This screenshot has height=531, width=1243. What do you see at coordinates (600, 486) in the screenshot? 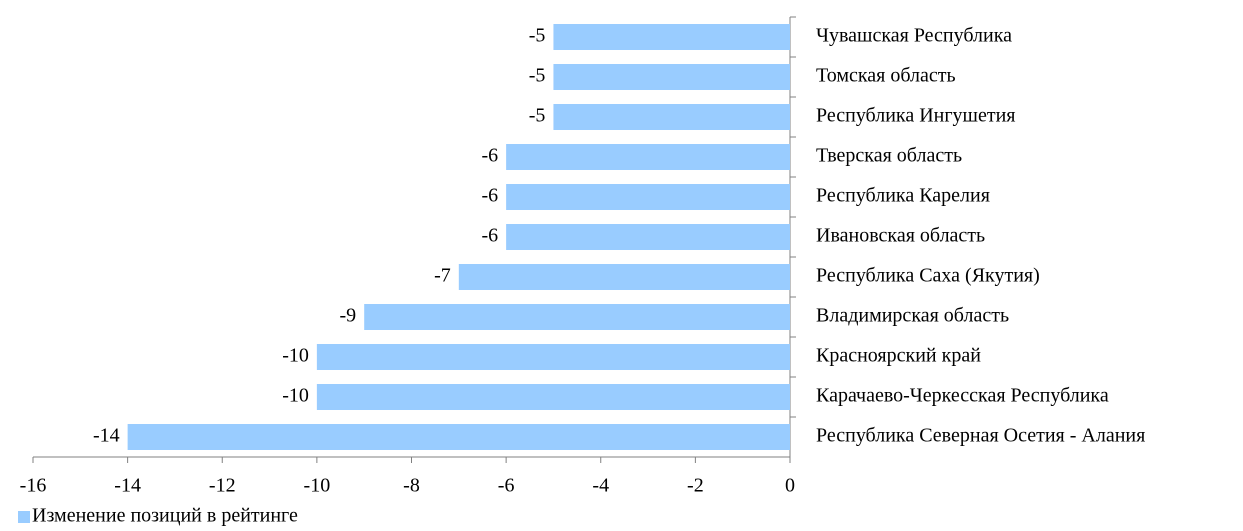
I see `x-tick-label: -4` at bounding box center [600, 486].